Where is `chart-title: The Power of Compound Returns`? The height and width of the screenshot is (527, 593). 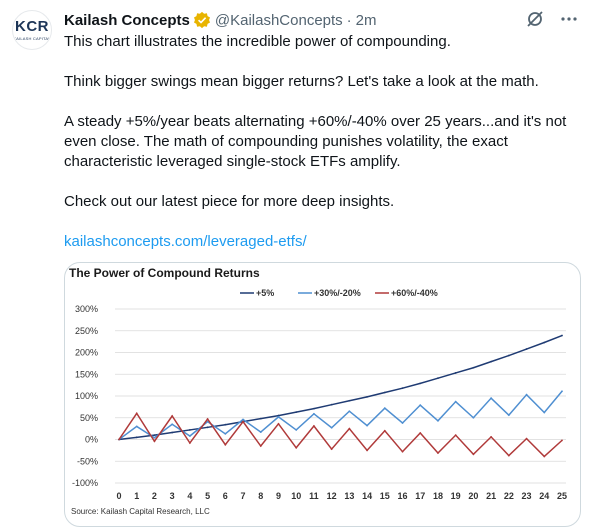 chart-title: The Power of Compound Returns is located at coordinates (164, 273).